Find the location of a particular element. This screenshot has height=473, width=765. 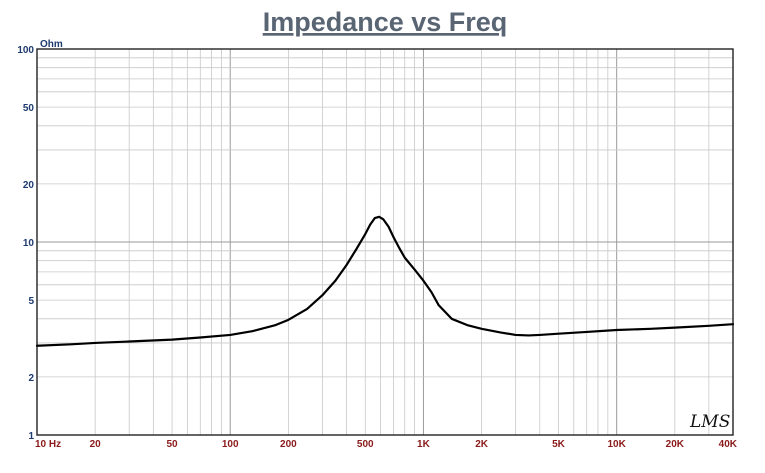

x-tick-labels: 10 Hz 20 50 100 200 500 1K 2K 5K 10K 20K 40K is located at coordinates (386, 444).